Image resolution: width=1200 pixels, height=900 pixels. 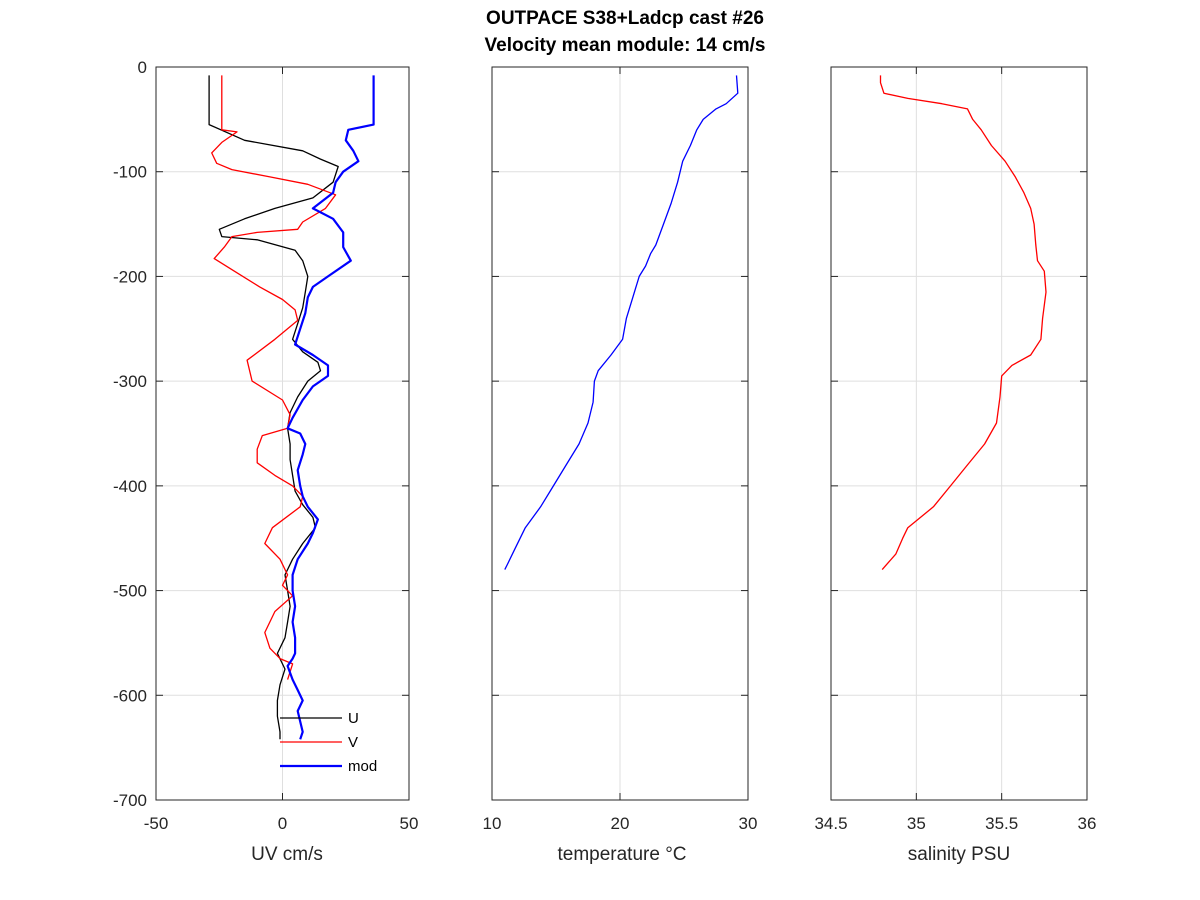 What do you see at coordinates (282, 823) in the screenshot?
I see `x-tick-label: 0` at bounding box center [282, 823].